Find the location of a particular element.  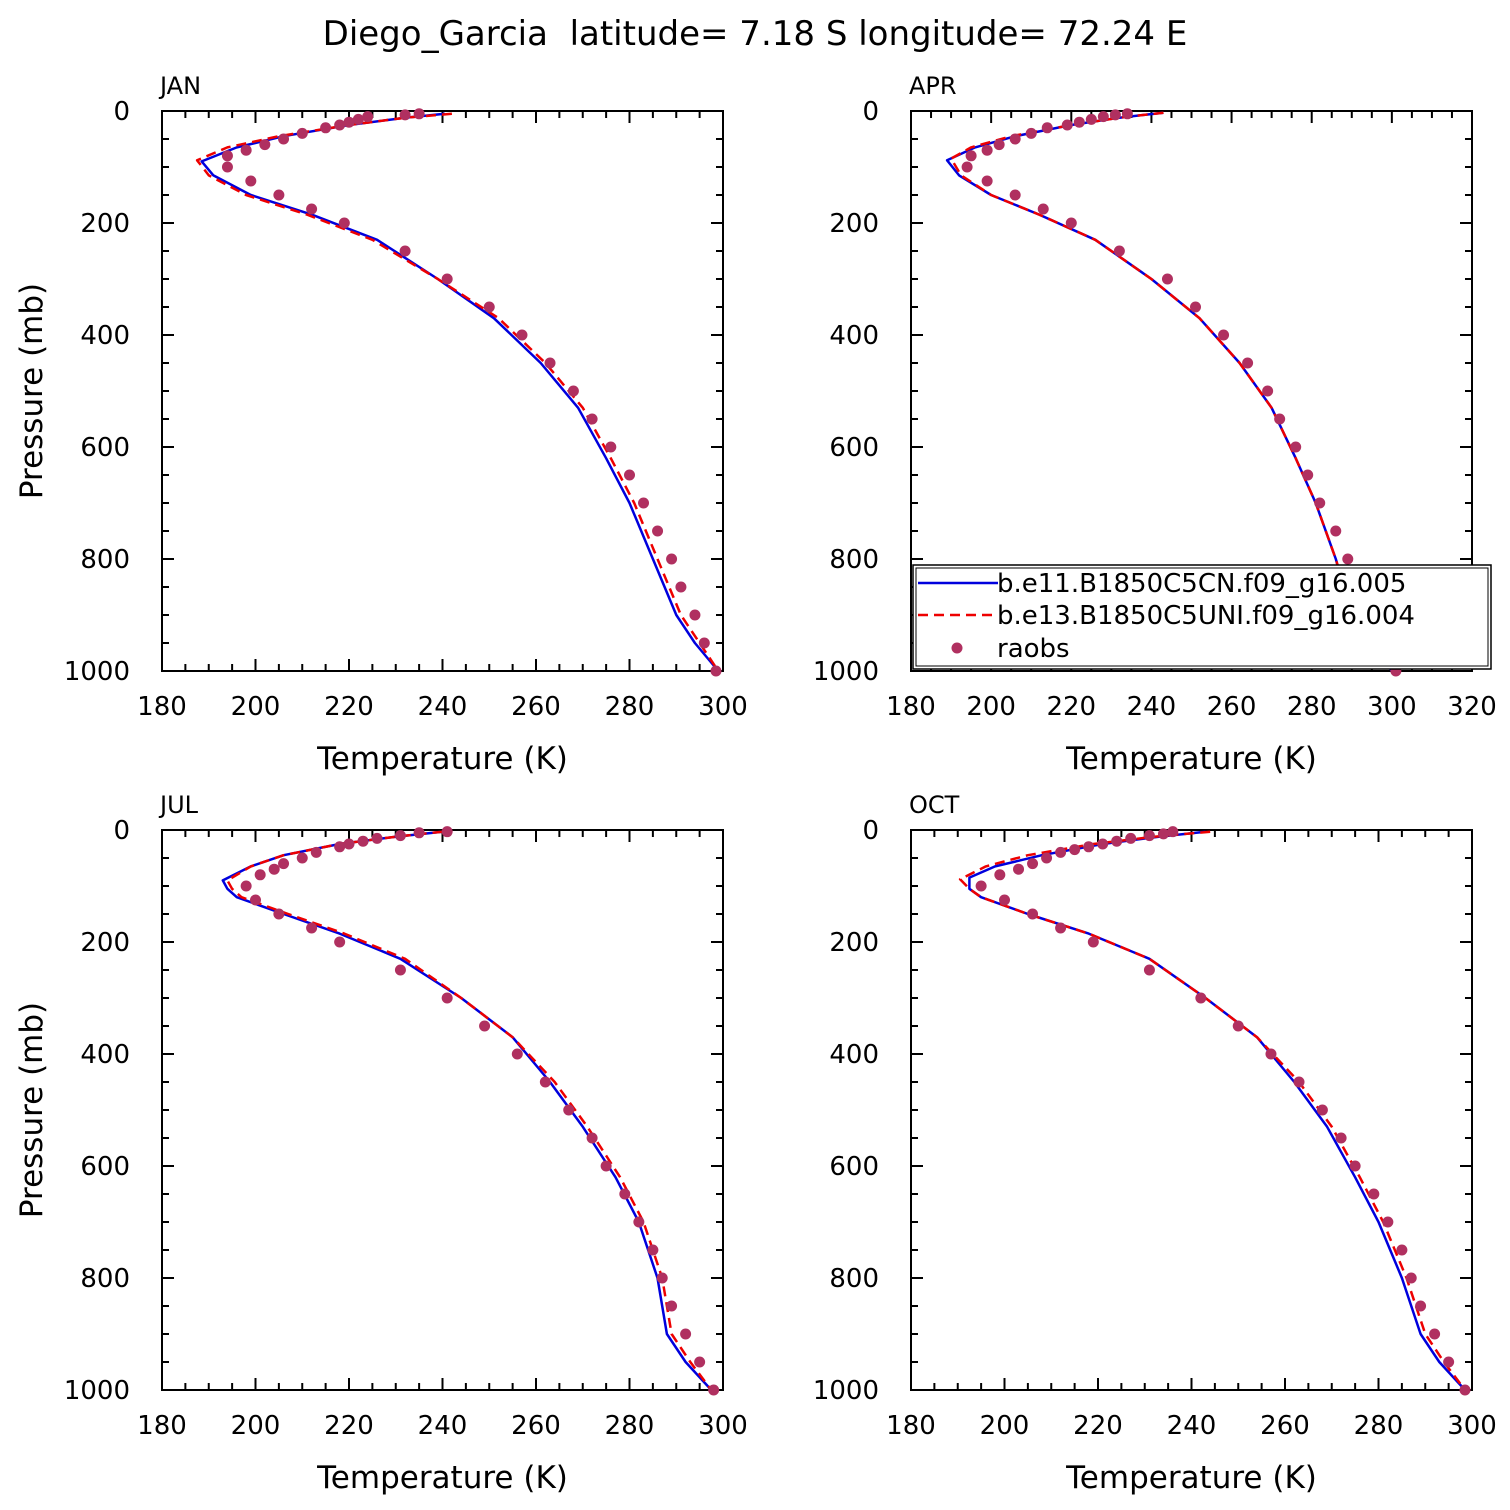

y-axis-label: Pressure (mb) is located at coordinates (32, 391).